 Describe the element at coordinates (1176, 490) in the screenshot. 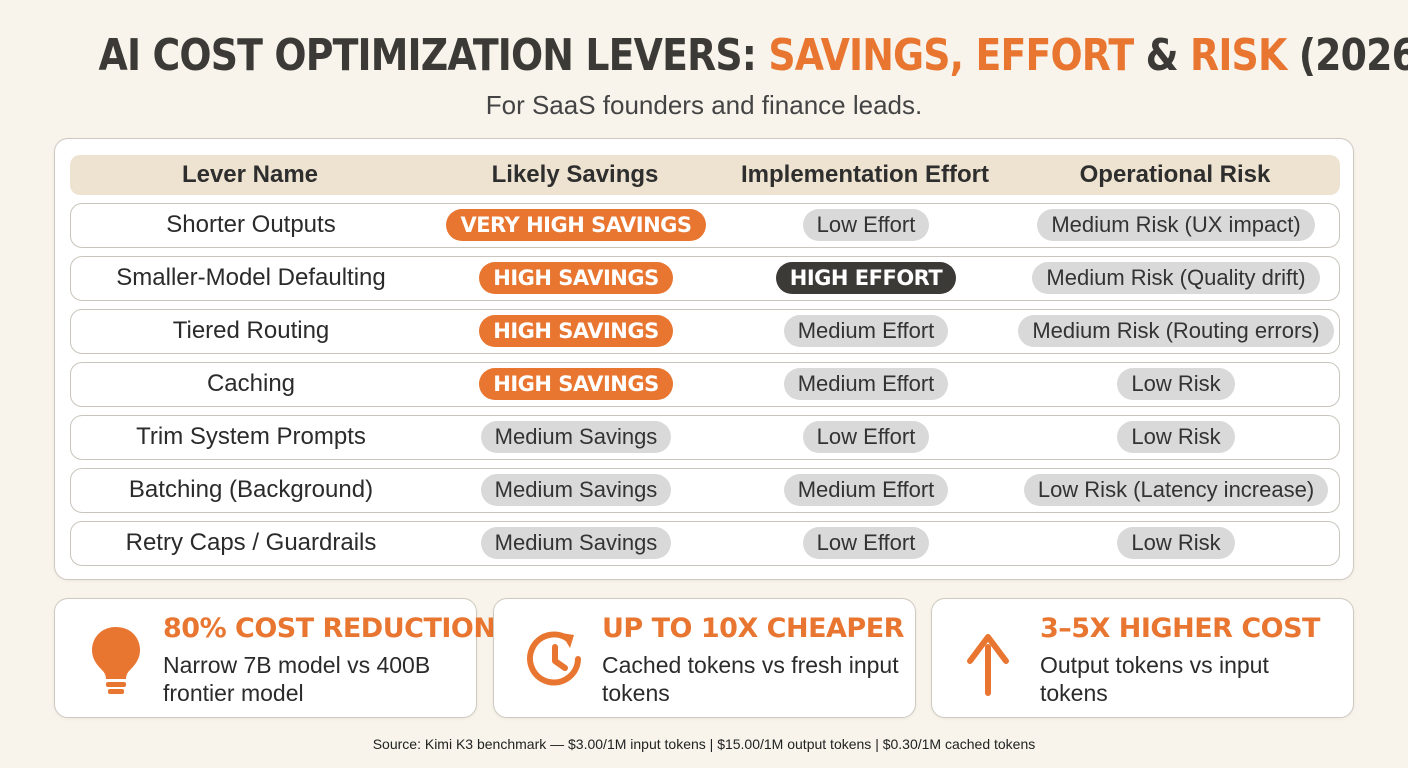

I see `risk-badge: Low Risk (Latency increase)` at that location.